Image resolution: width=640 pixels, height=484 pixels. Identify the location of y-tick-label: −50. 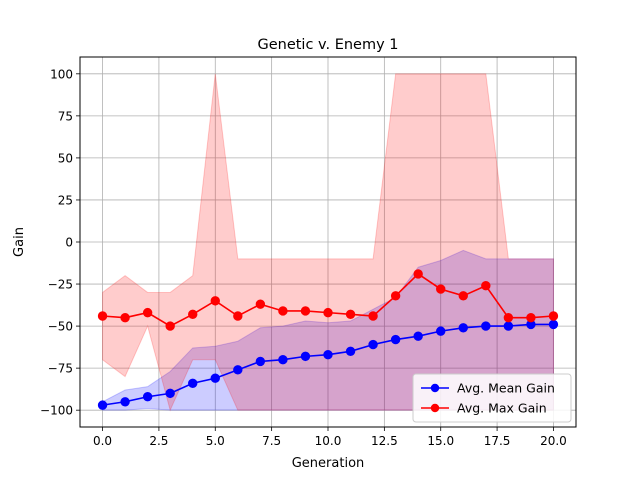
(60, 327).